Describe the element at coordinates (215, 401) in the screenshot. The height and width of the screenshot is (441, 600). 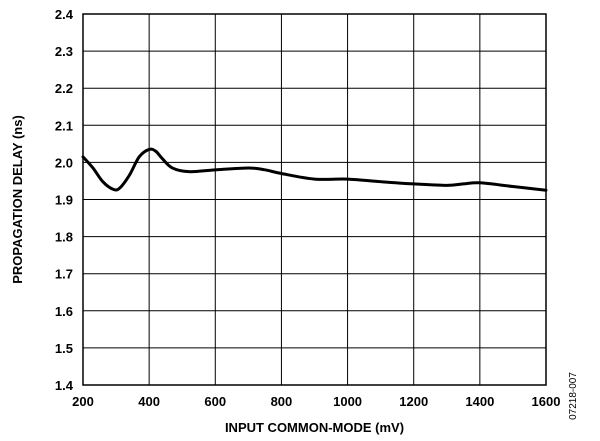
I see `x-tick-label: 600` at that location.